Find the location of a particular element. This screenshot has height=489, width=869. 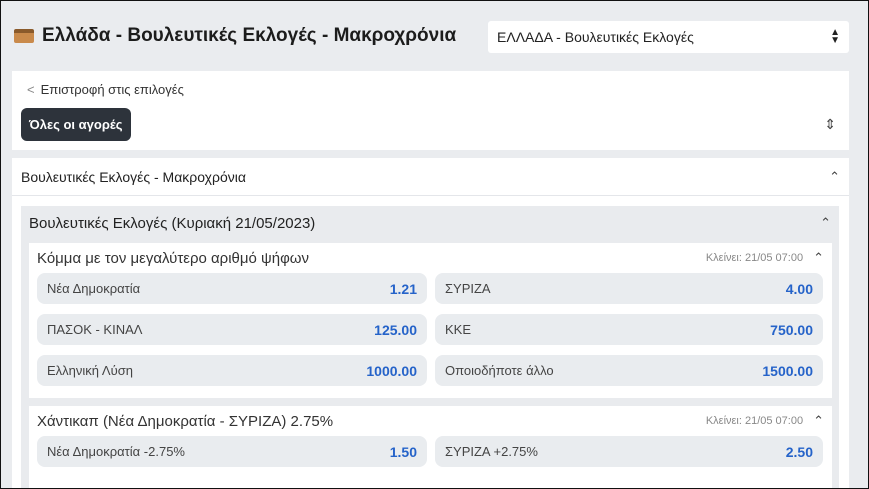

selection-label: ΚΚΕ is located at coordinates (458, 329).